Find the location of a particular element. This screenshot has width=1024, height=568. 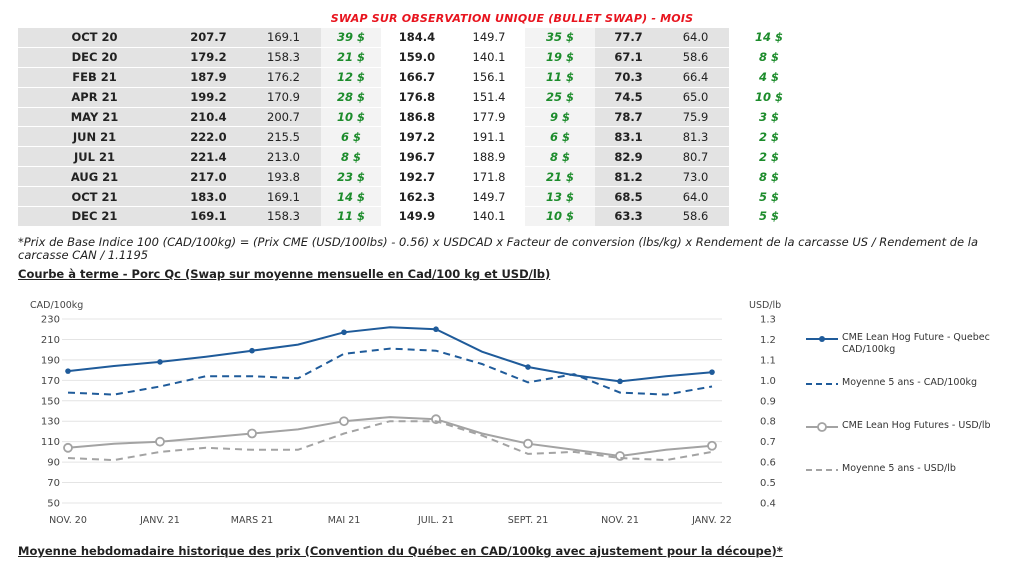

row-month: JUN 21 is located at coordinates (94, 137).